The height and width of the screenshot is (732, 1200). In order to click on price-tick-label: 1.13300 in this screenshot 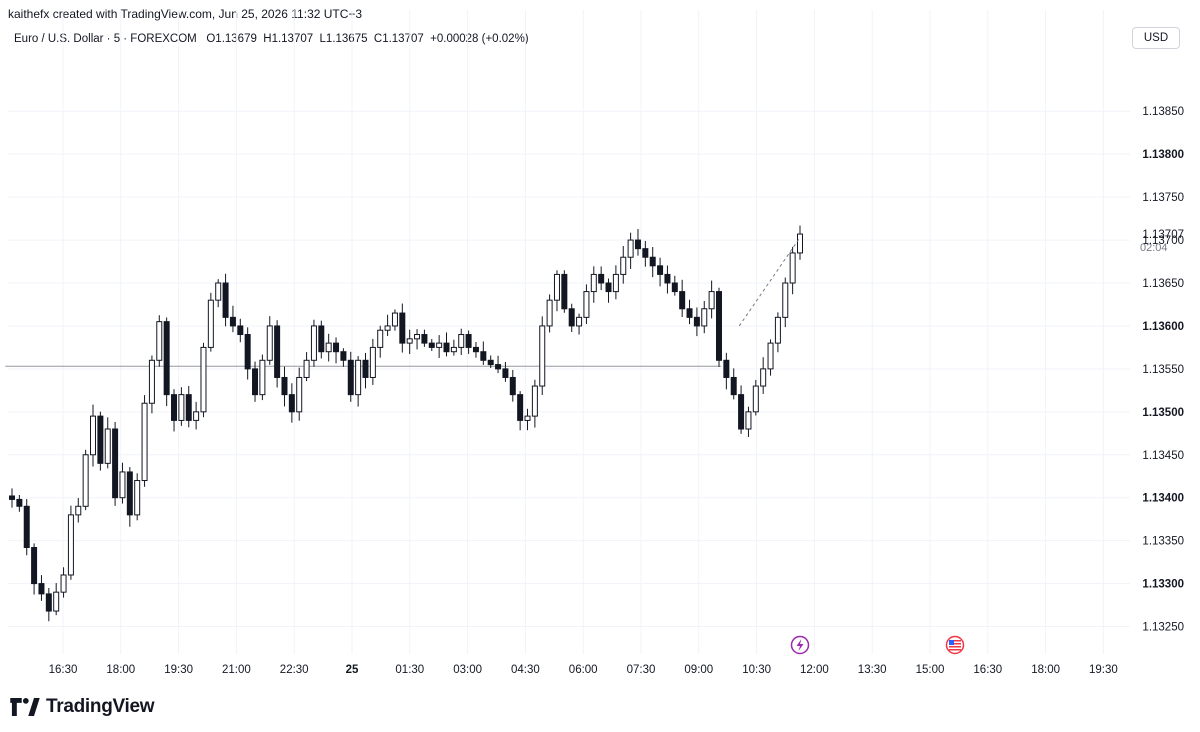, I will do `click(1163, 585)`.